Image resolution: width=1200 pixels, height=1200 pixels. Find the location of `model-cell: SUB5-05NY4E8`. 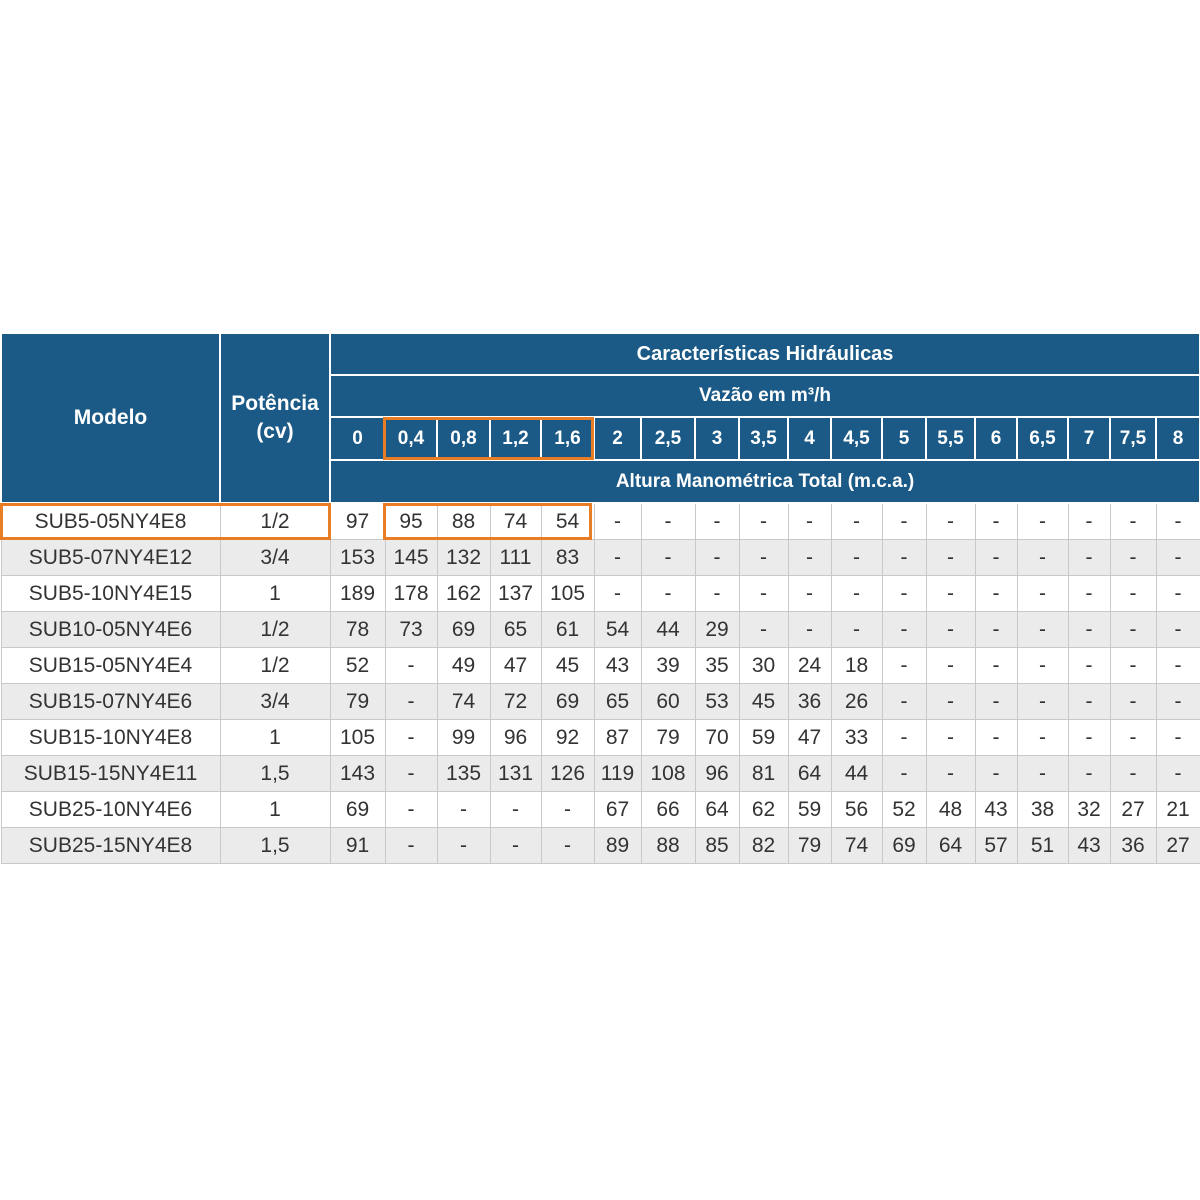

model-cell: SUB5-05NY4E8 is located at coordinates (110, 521).